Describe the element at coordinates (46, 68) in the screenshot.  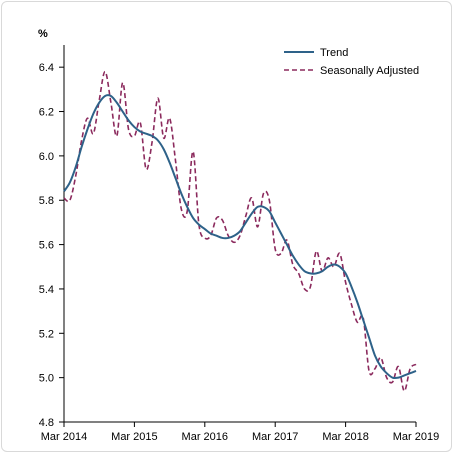
I see `y-tick-label: 6.4` at that location.